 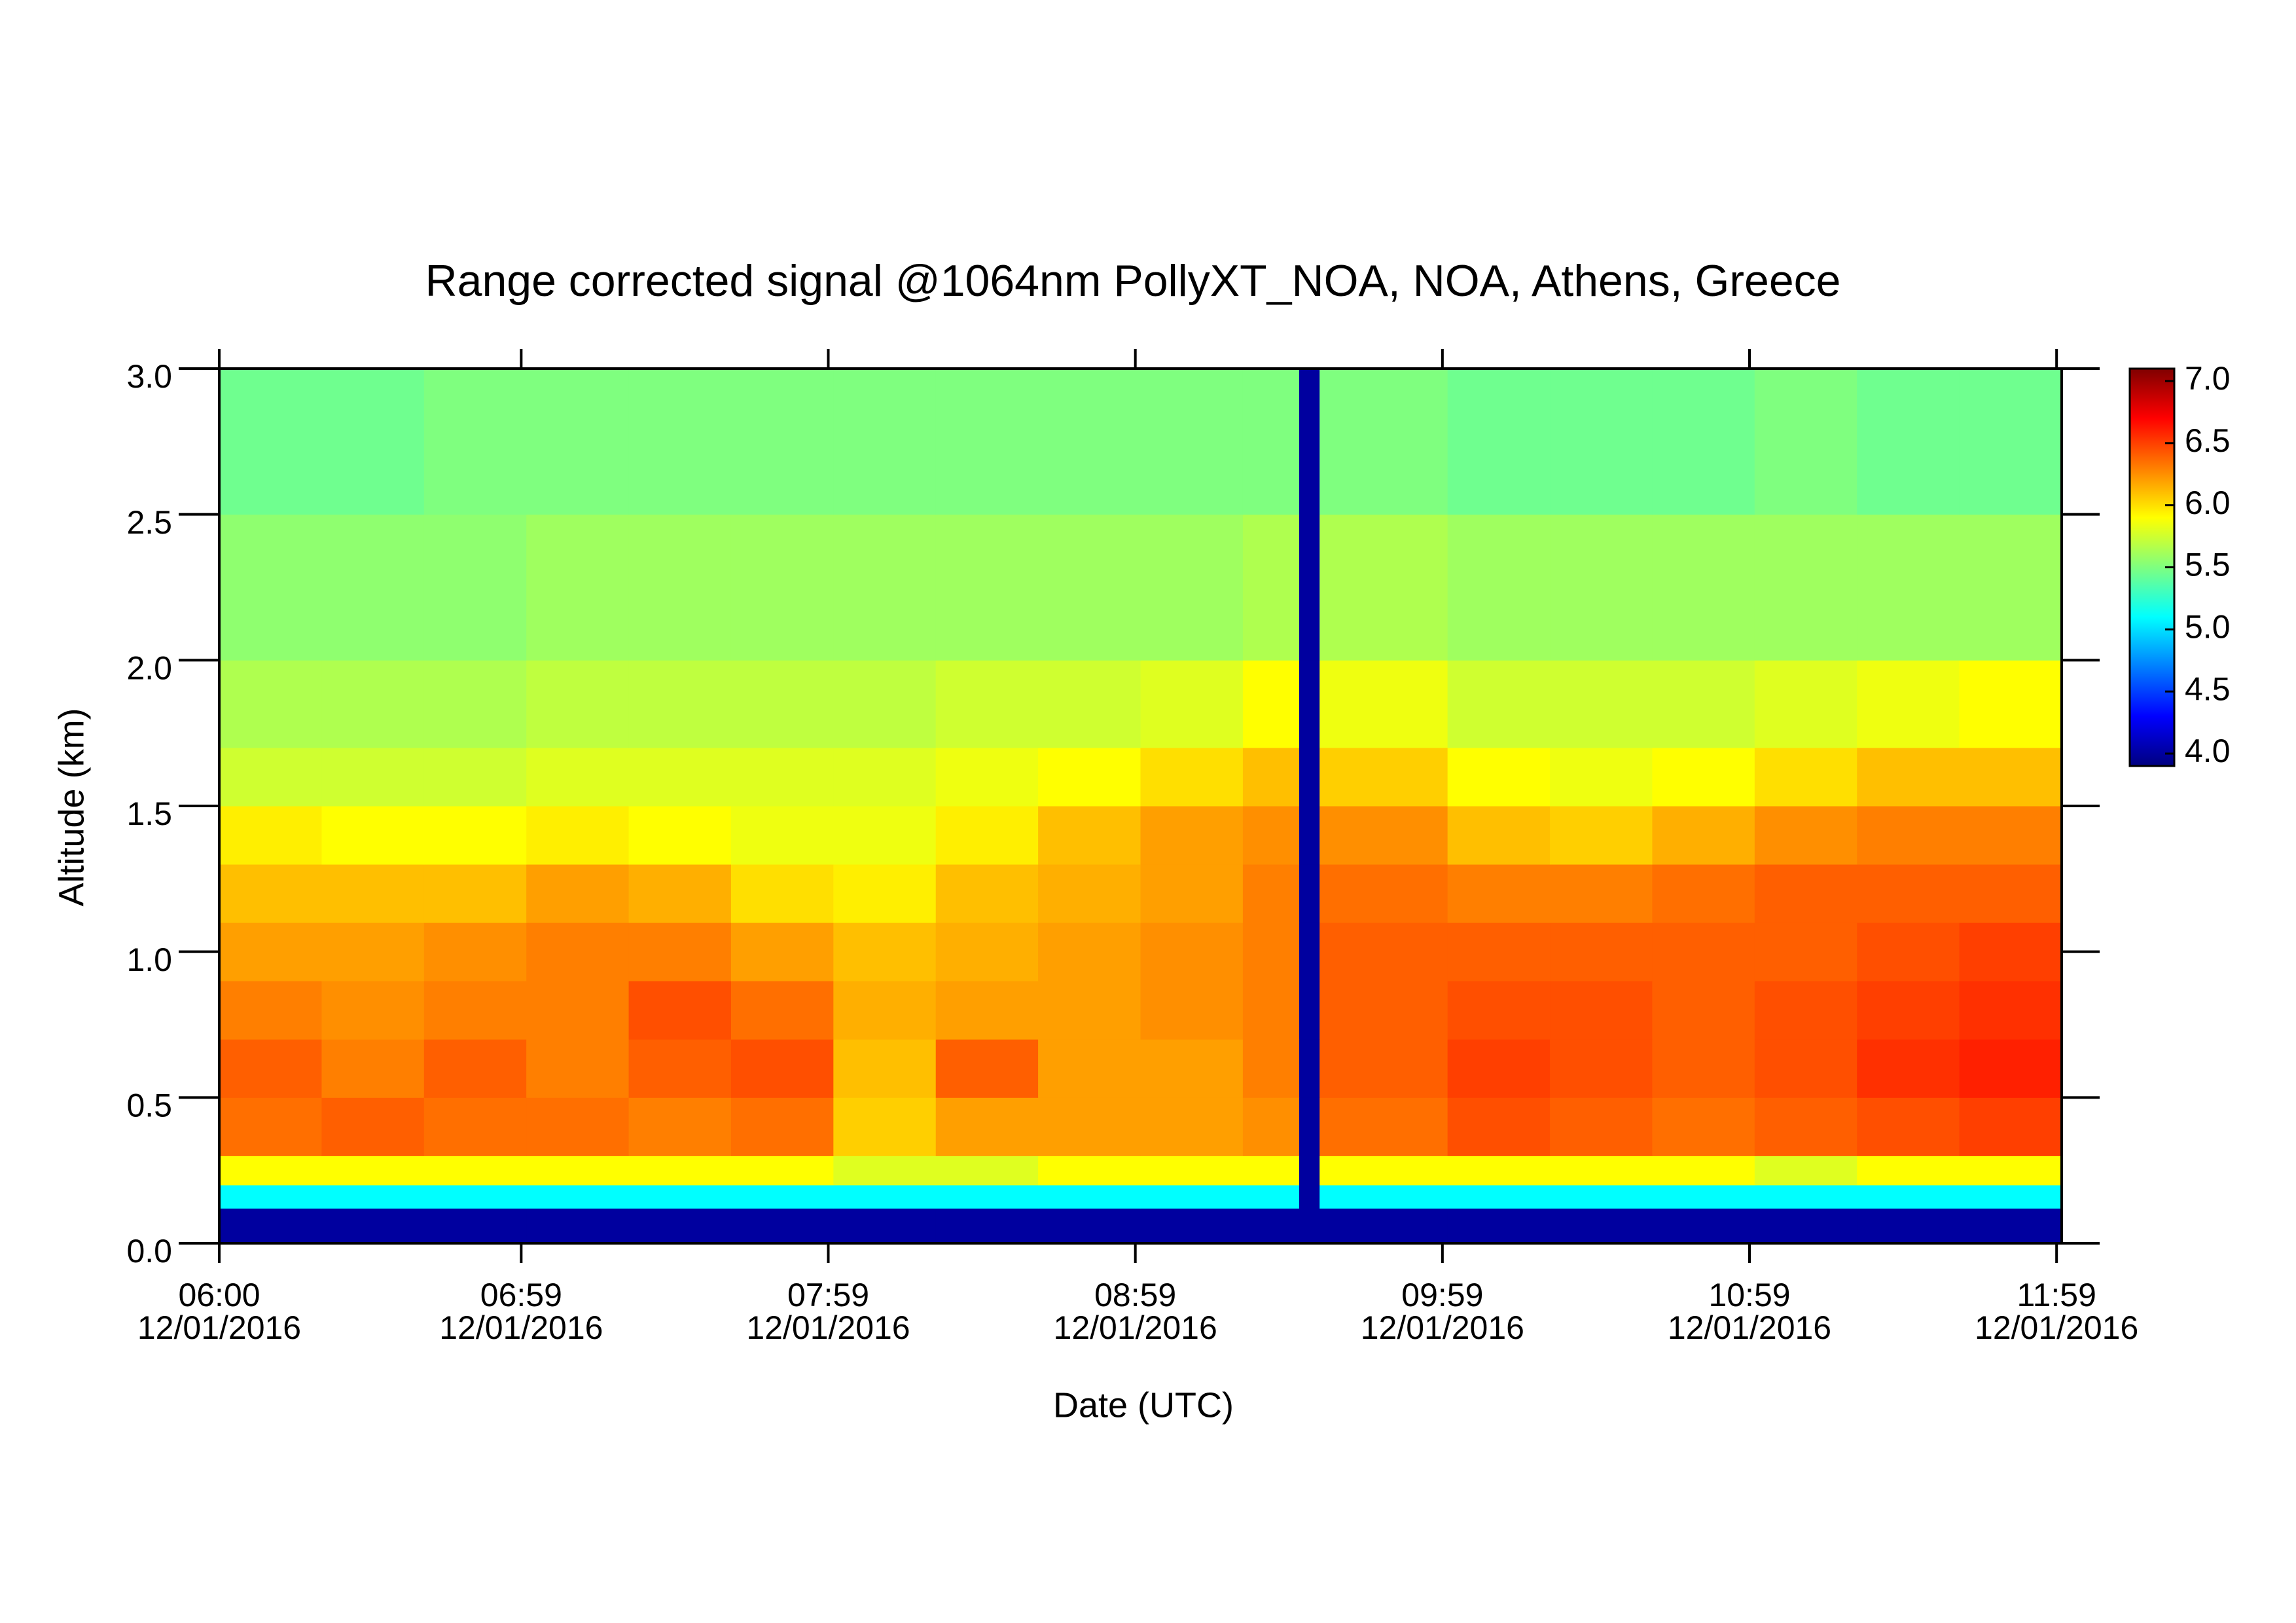 What do you see at coordinates (521, 1295) in the screenshot?
I see `x-tick-label: 06:59` at bounding box center [521, 1295].